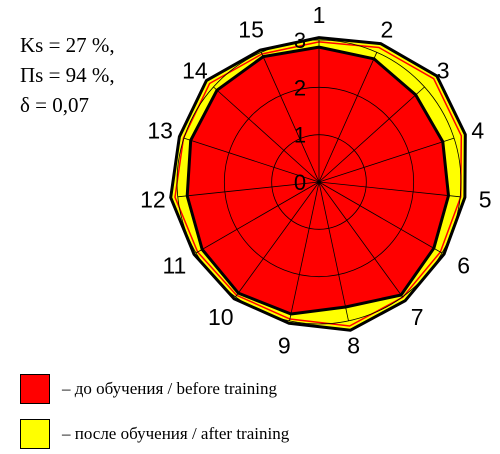  Describe the element at coordinates (160, 130) in the screenshot. I see `category-label-13: 13` at that location.